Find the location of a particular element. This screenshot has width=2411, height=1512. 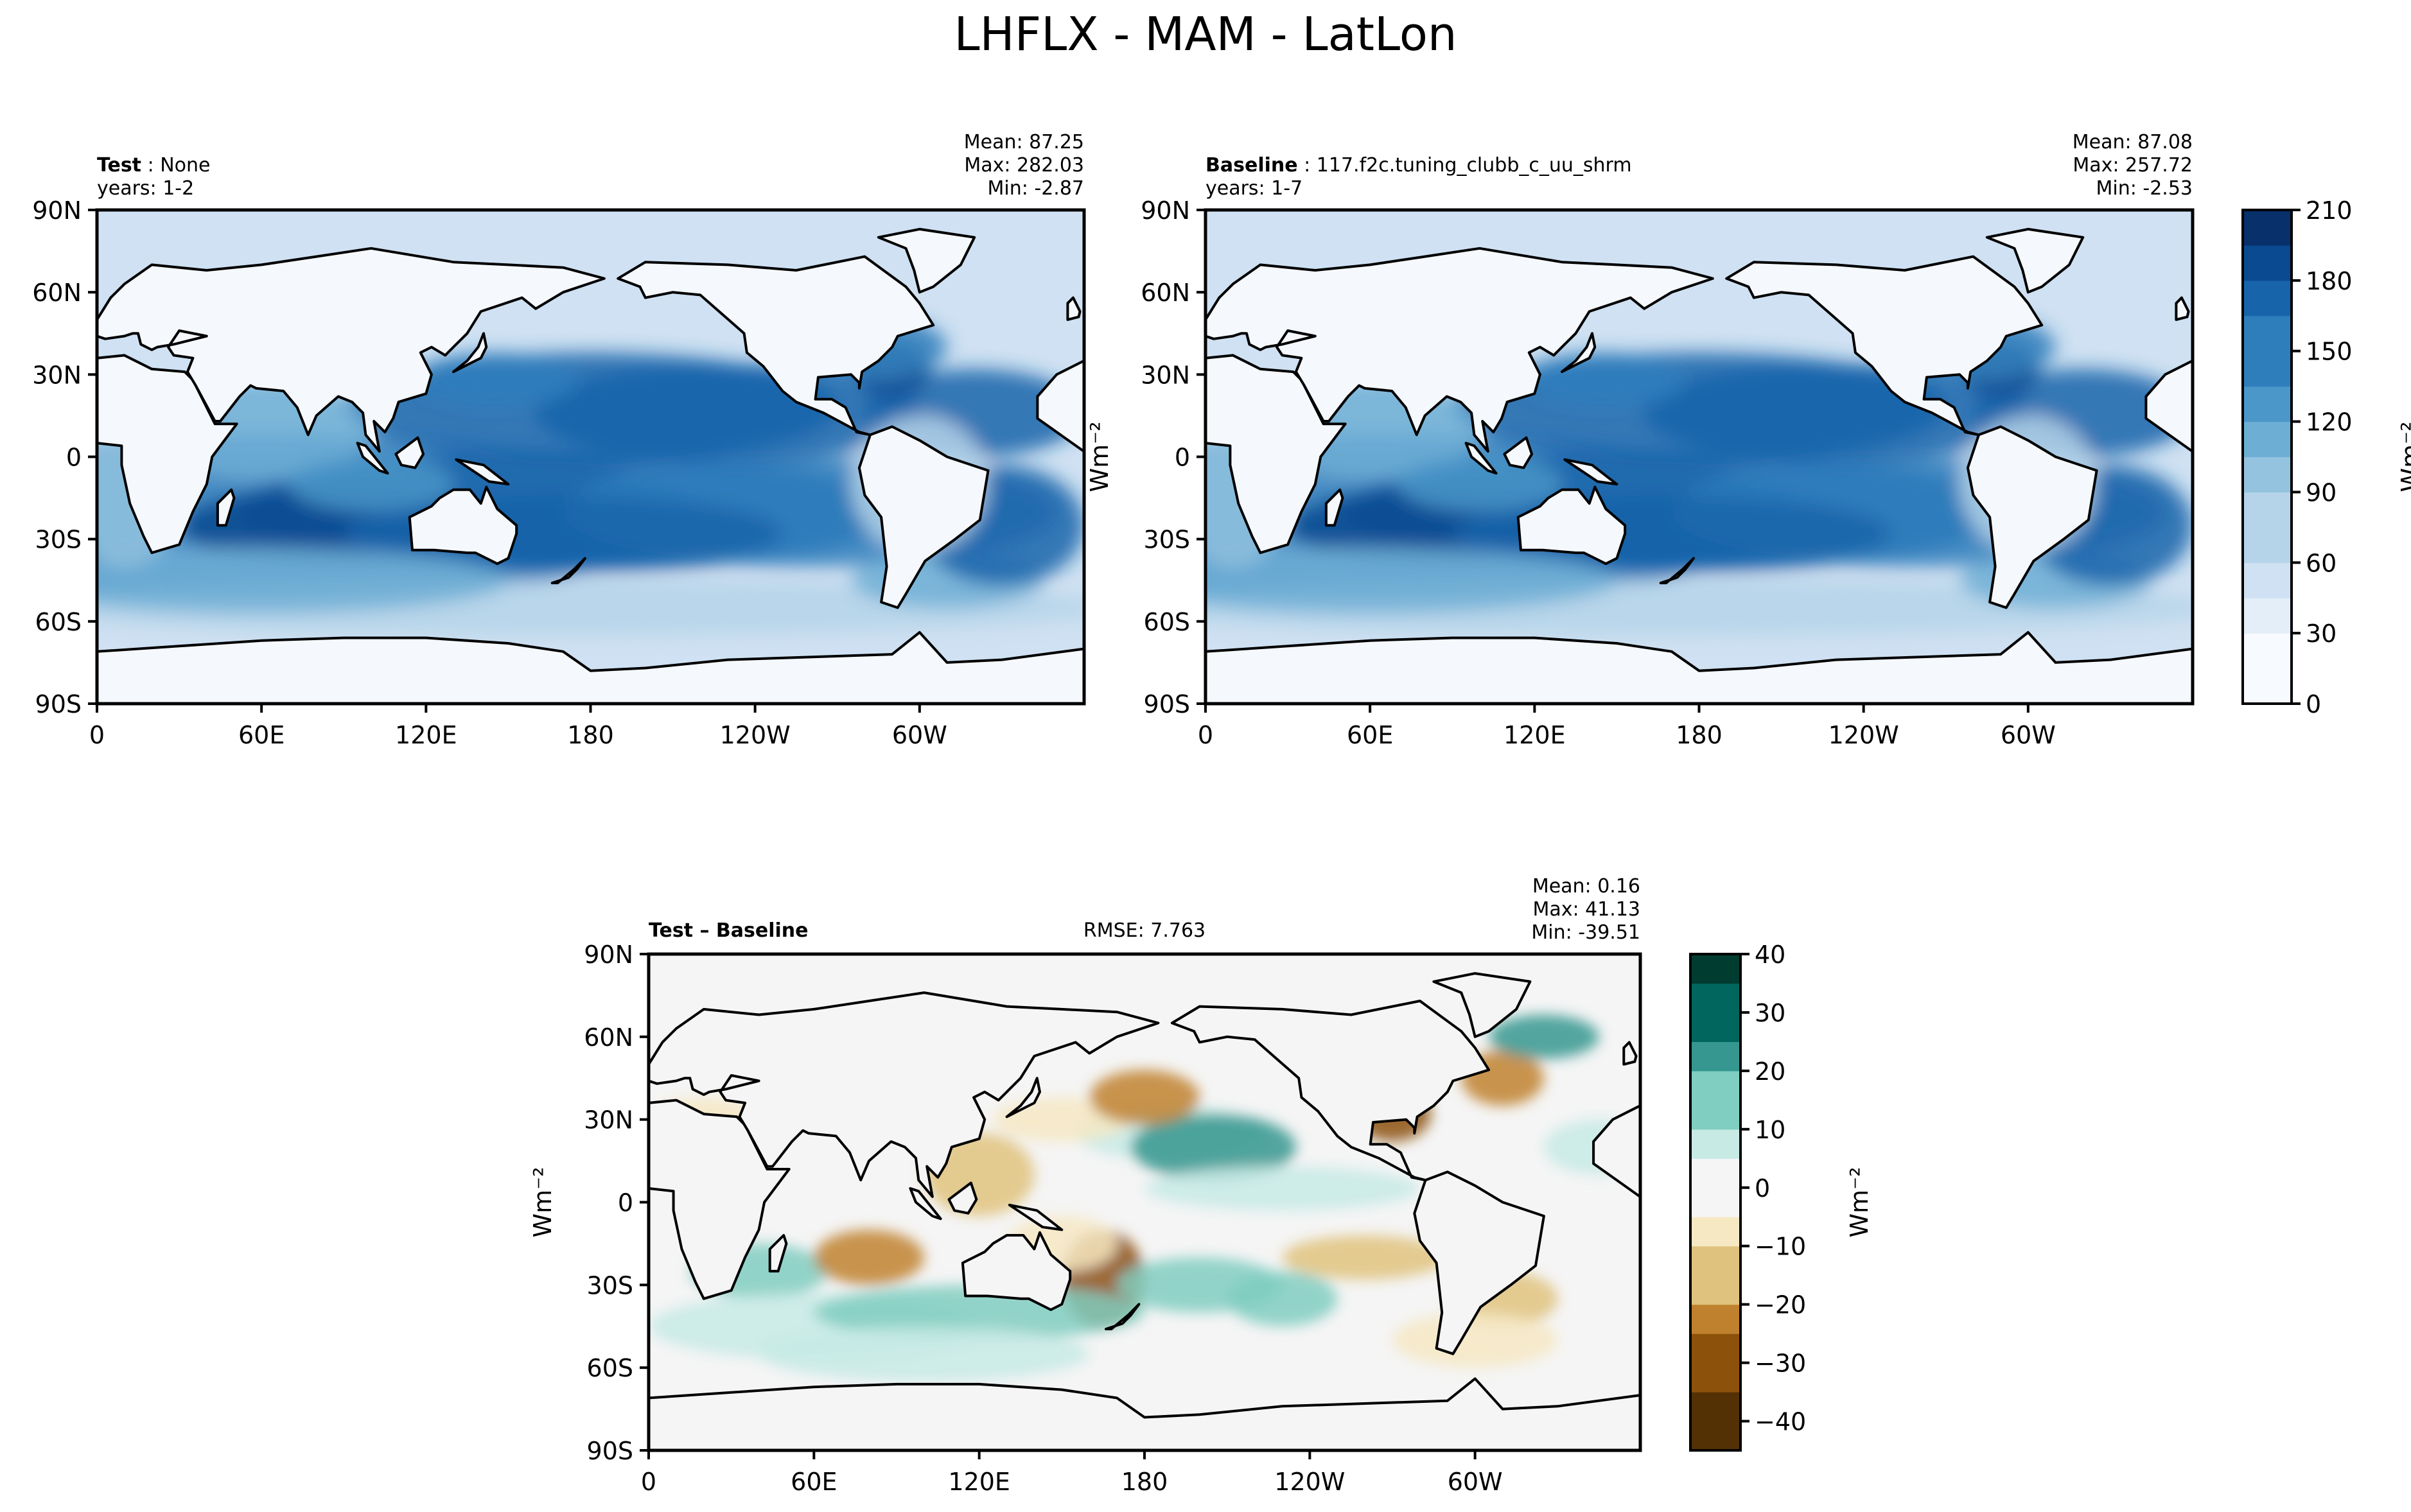

field-layer is located at coordinates (1699, 475).